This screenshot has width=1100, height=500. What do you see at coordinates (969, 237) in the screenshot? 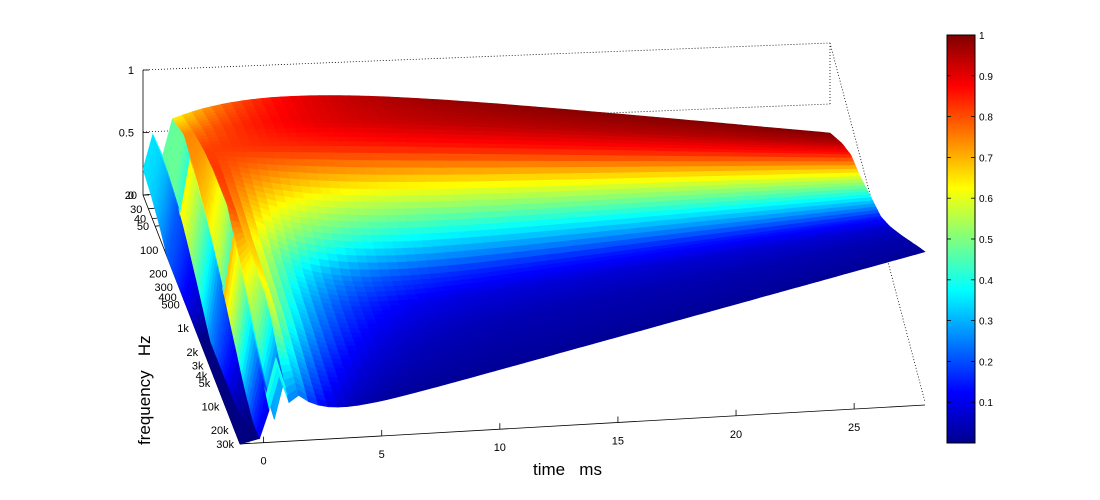
I see `colorbar: 0.1 0.2 0.3 0.4 0.5 0.6 0.7 0.8 0.9 1` at bounding box center [969, 237].